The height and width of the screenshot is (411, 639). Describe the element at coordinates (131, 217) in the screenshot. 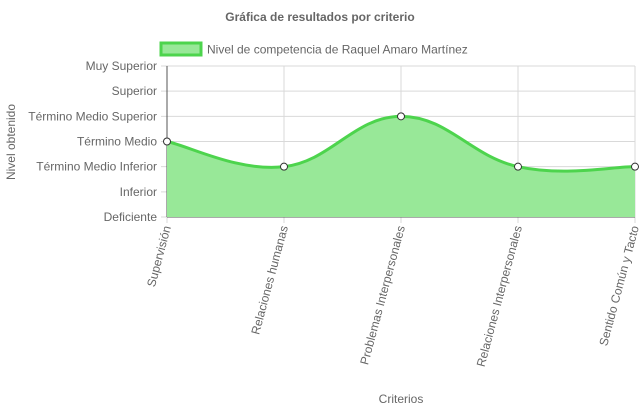

I see `y-tick-label: Deficiente` at that location.